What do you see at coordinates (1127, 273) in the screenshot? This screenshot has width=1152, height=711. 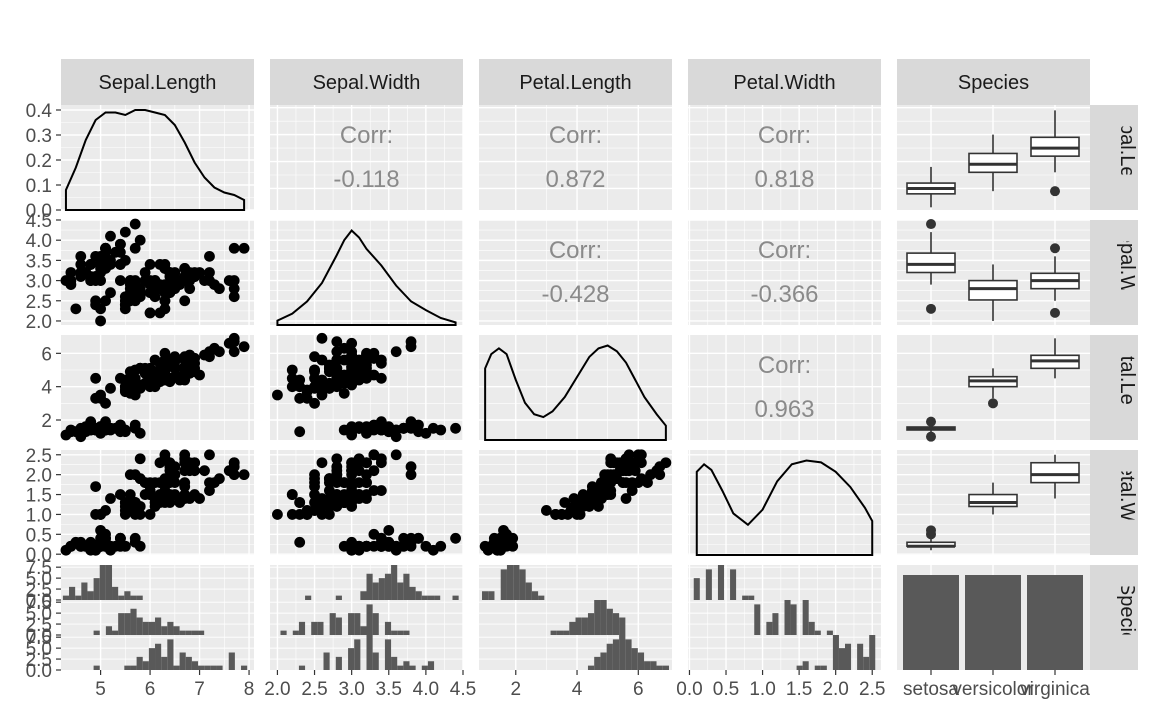 I see `strip-label-right-sepal-width: Sepal.Width` at bounding box center [1127, 273].